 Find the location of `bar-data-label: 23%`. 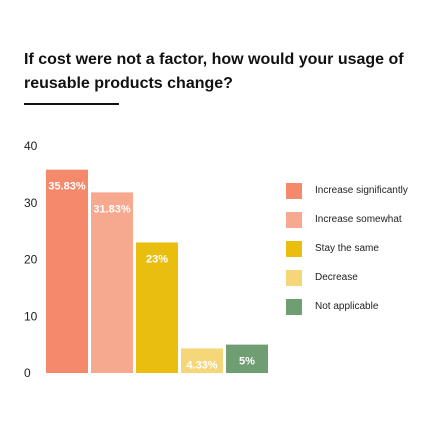

bar-data-label: 23% is located at coordinates (157, 259).